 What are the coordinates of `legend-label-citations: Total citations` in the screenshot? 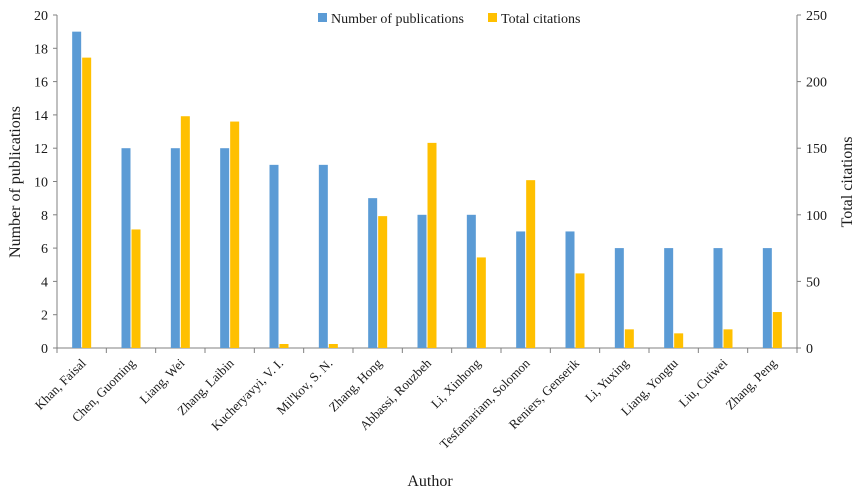 It's located at (541, 19).